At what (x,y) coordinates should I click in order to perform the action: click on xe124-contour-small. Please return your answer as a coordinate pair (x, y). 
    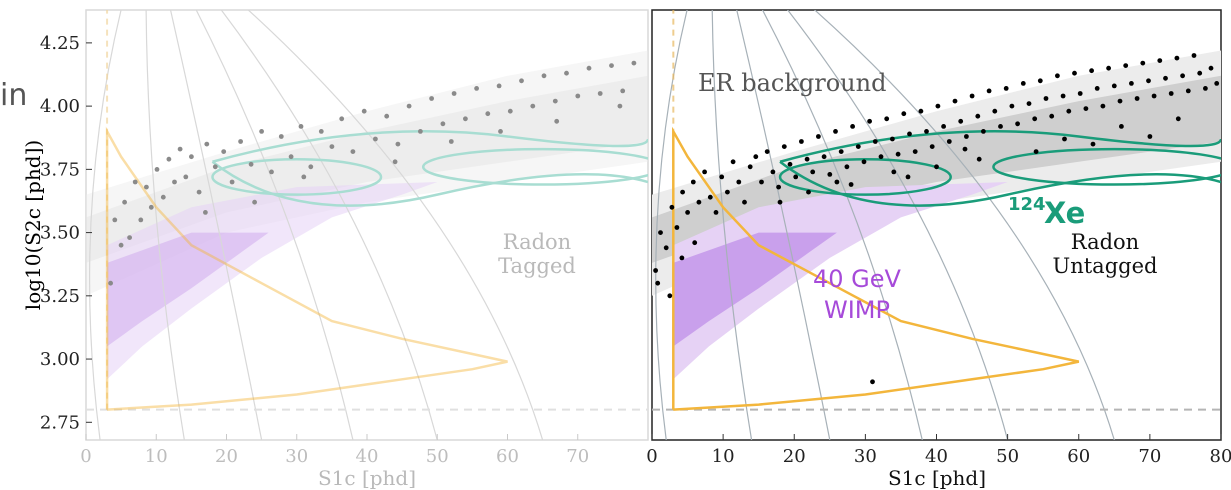
    Looking at the image, I should click on (297, 176).